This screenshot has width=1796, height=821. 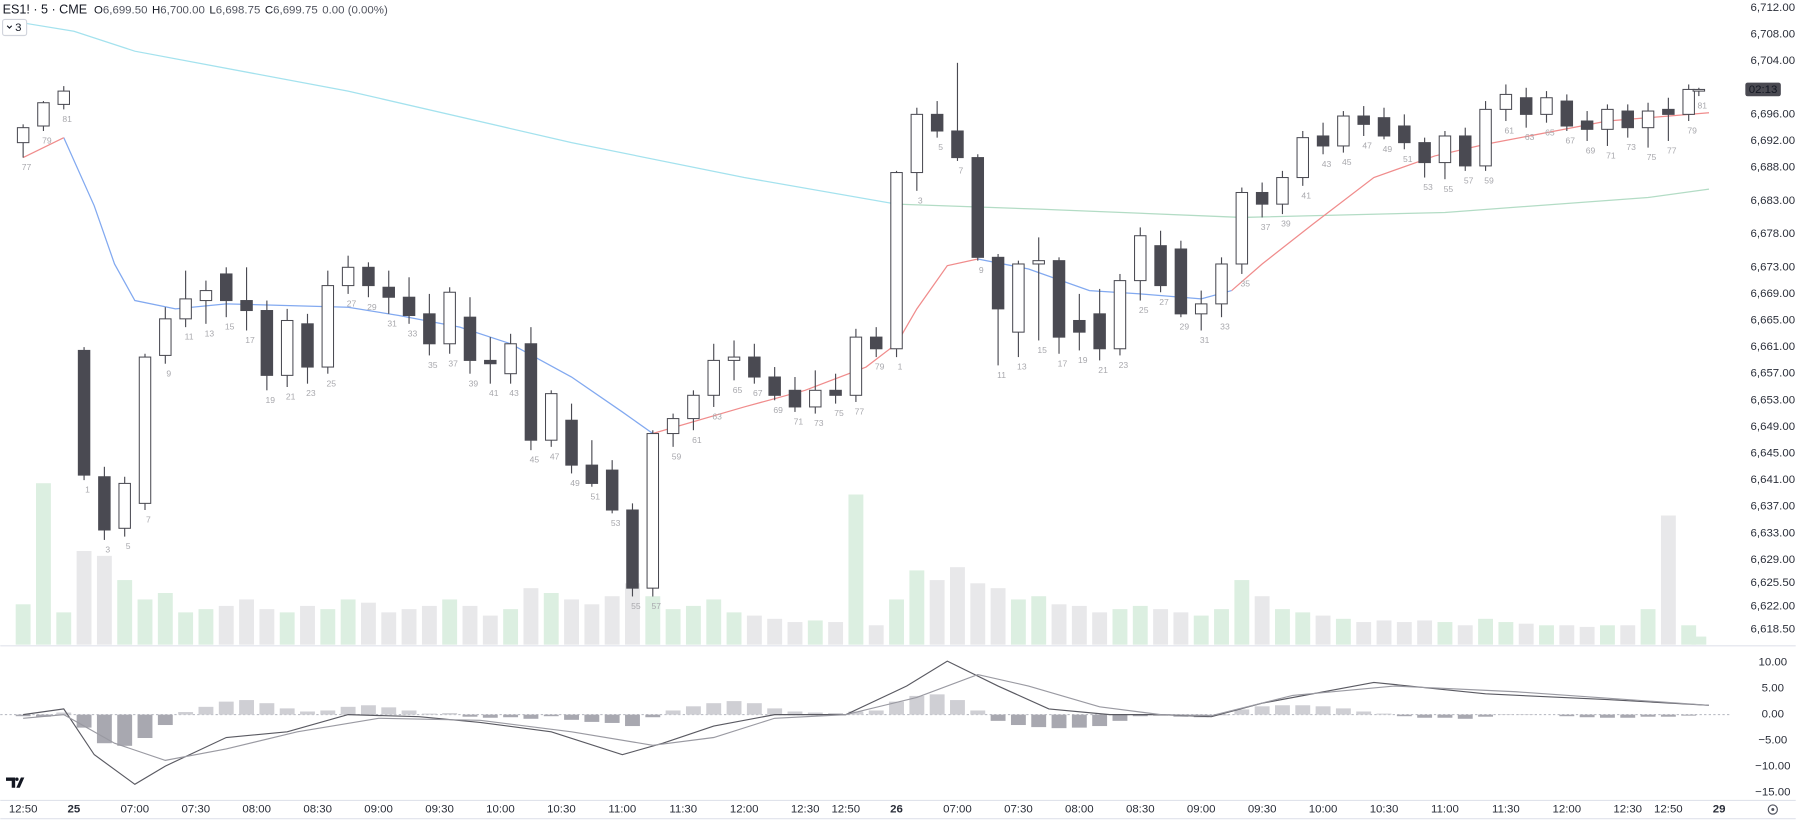 I want to click on y-tick-label: 6,712.00, so click(x=1773, y=8).